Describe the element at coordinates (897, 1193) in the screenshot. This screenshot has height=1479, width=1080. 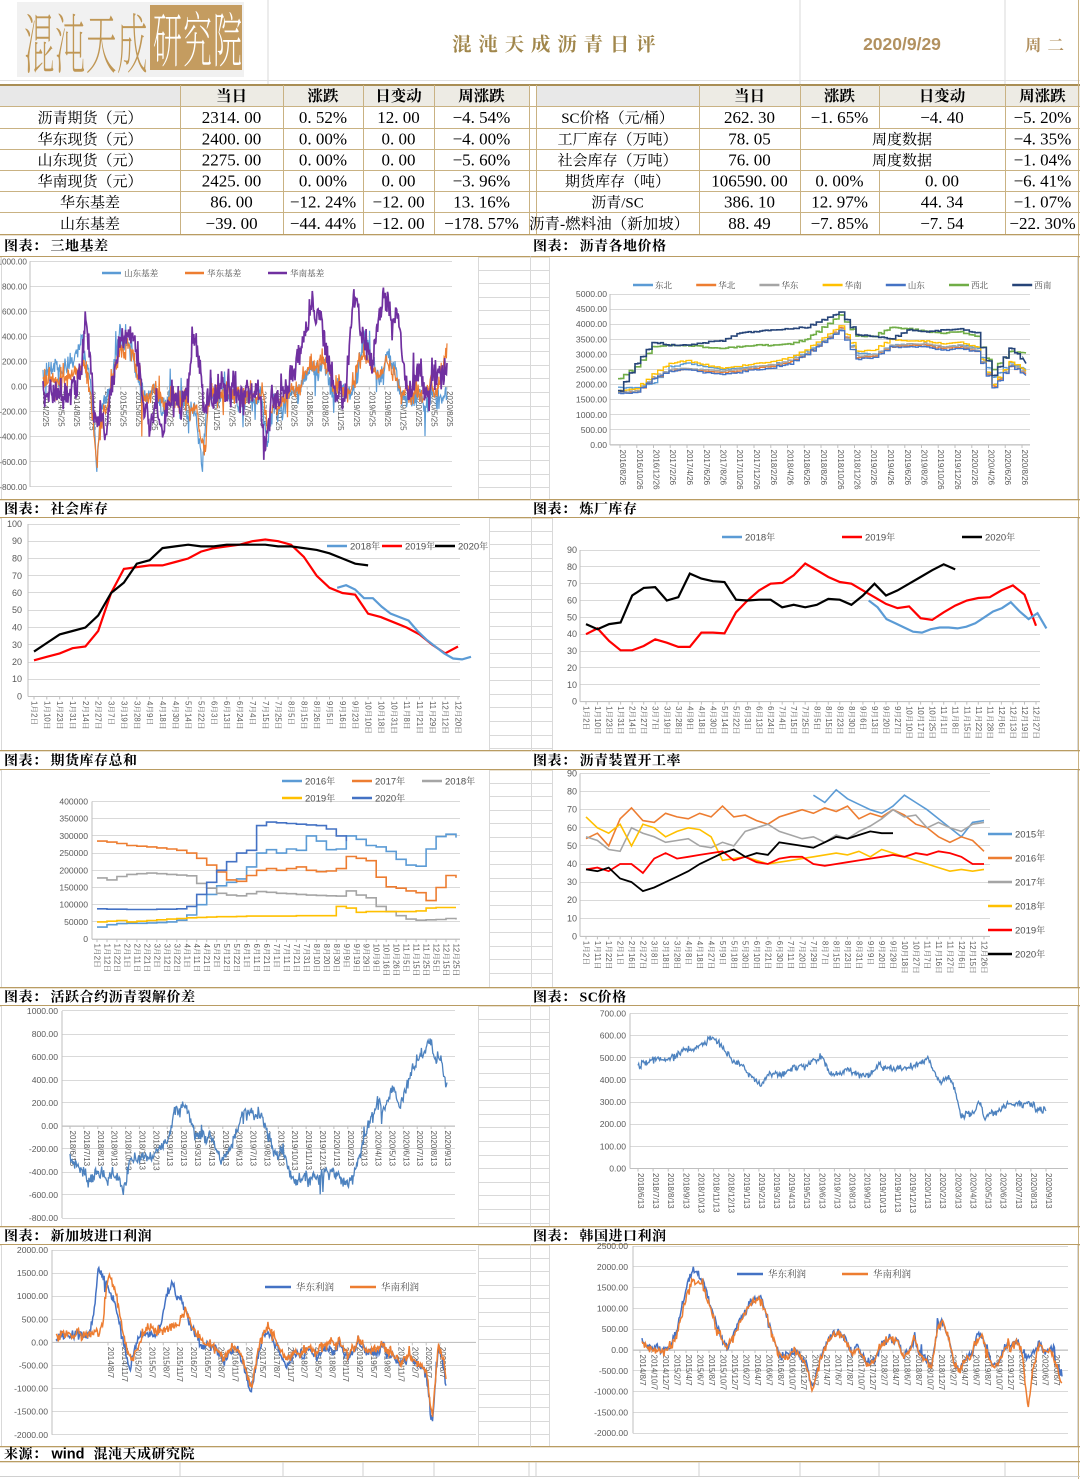
I see `svg-text: 2019/11/13` at that location.